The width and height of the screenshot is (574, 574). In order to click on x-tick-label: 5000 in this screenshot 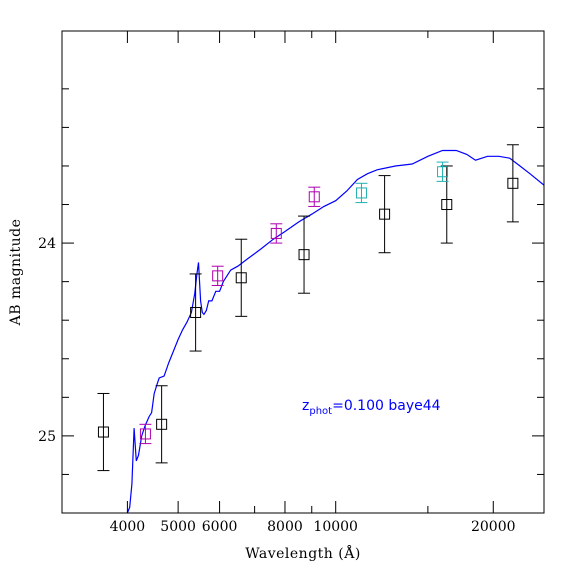, I will do `click(178, 527)`.